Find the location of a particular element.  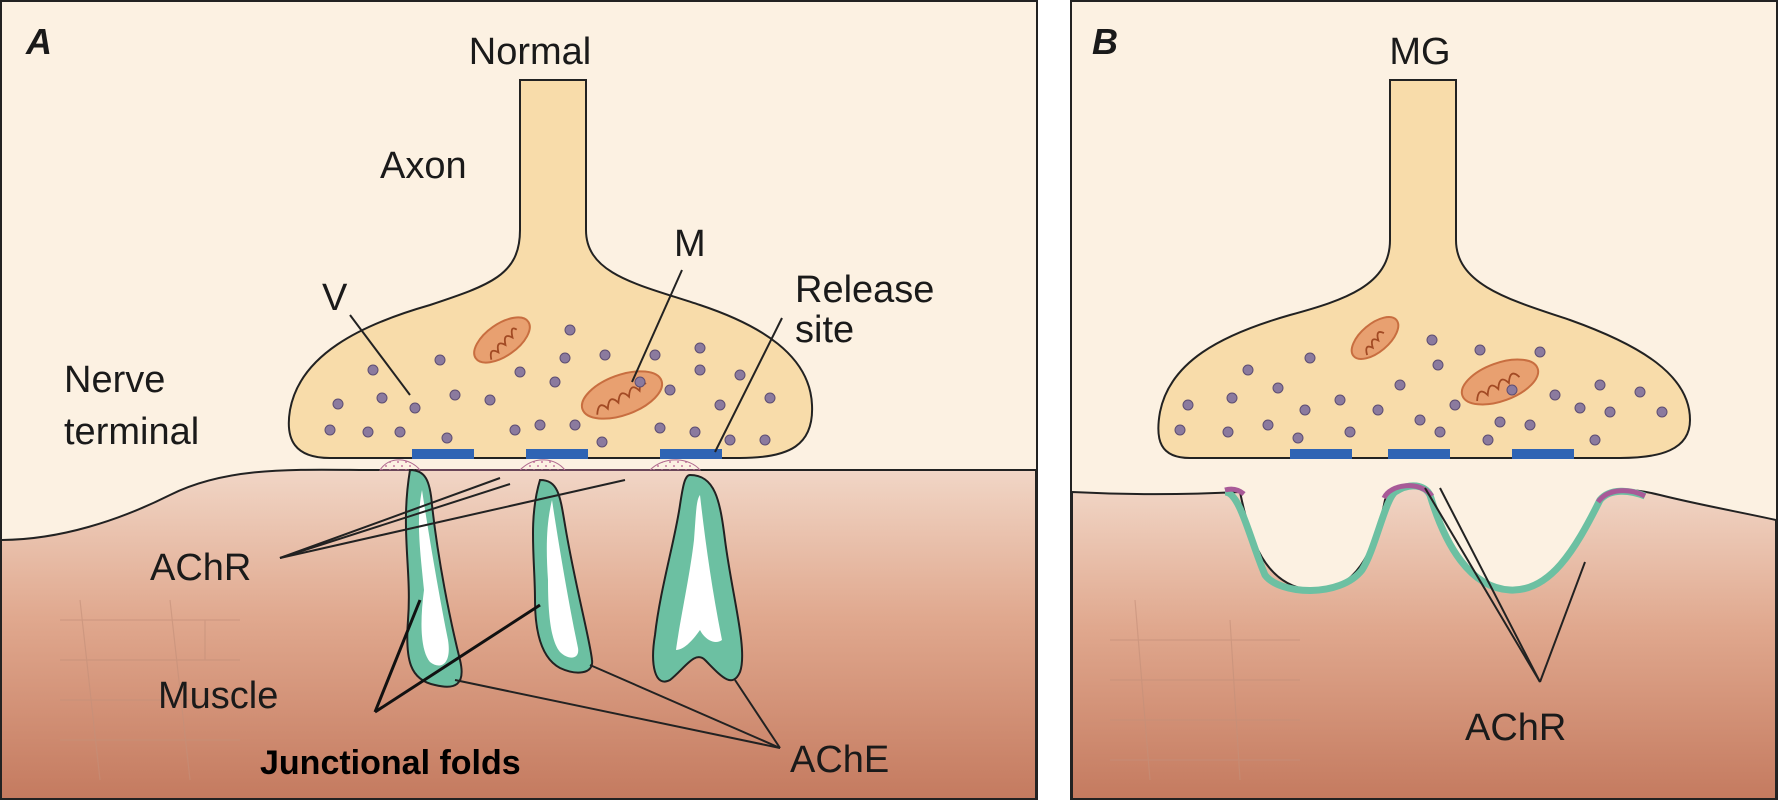

junctional-folds-label: Junctional folds is located at coordinates (390, 763).